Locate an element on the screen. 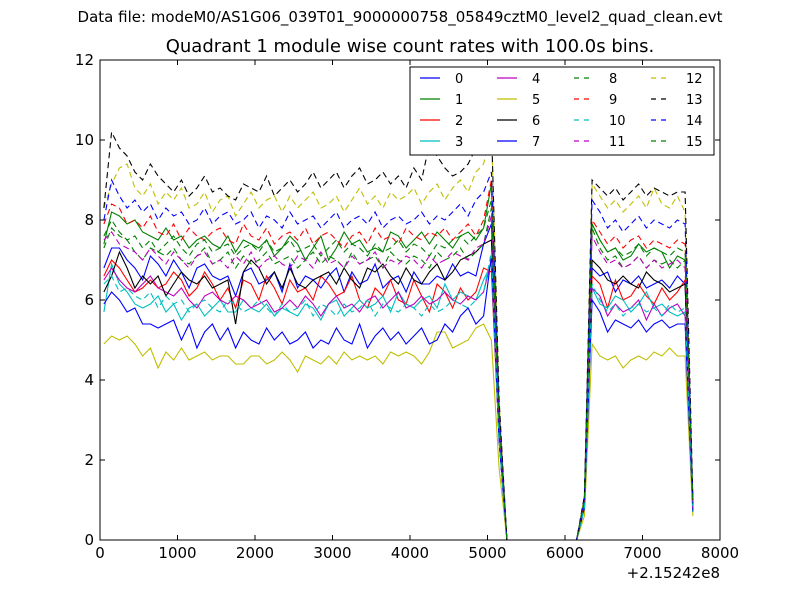  legend-box is located at coordinates (562, 111).